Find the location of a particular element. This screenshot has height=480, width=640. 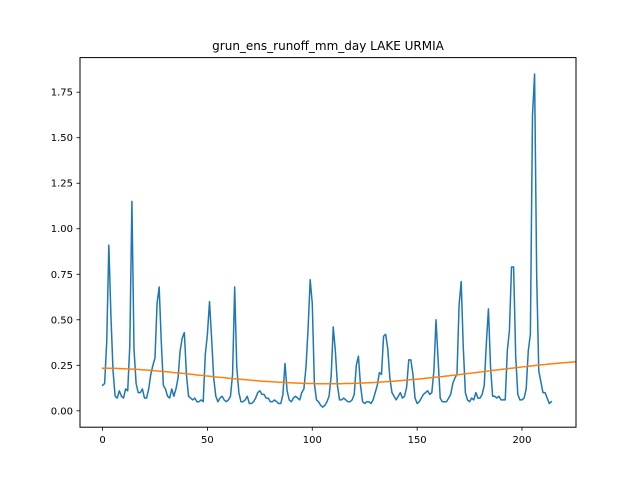

x-tick-label: 200 is located at coordinates (521, 440).